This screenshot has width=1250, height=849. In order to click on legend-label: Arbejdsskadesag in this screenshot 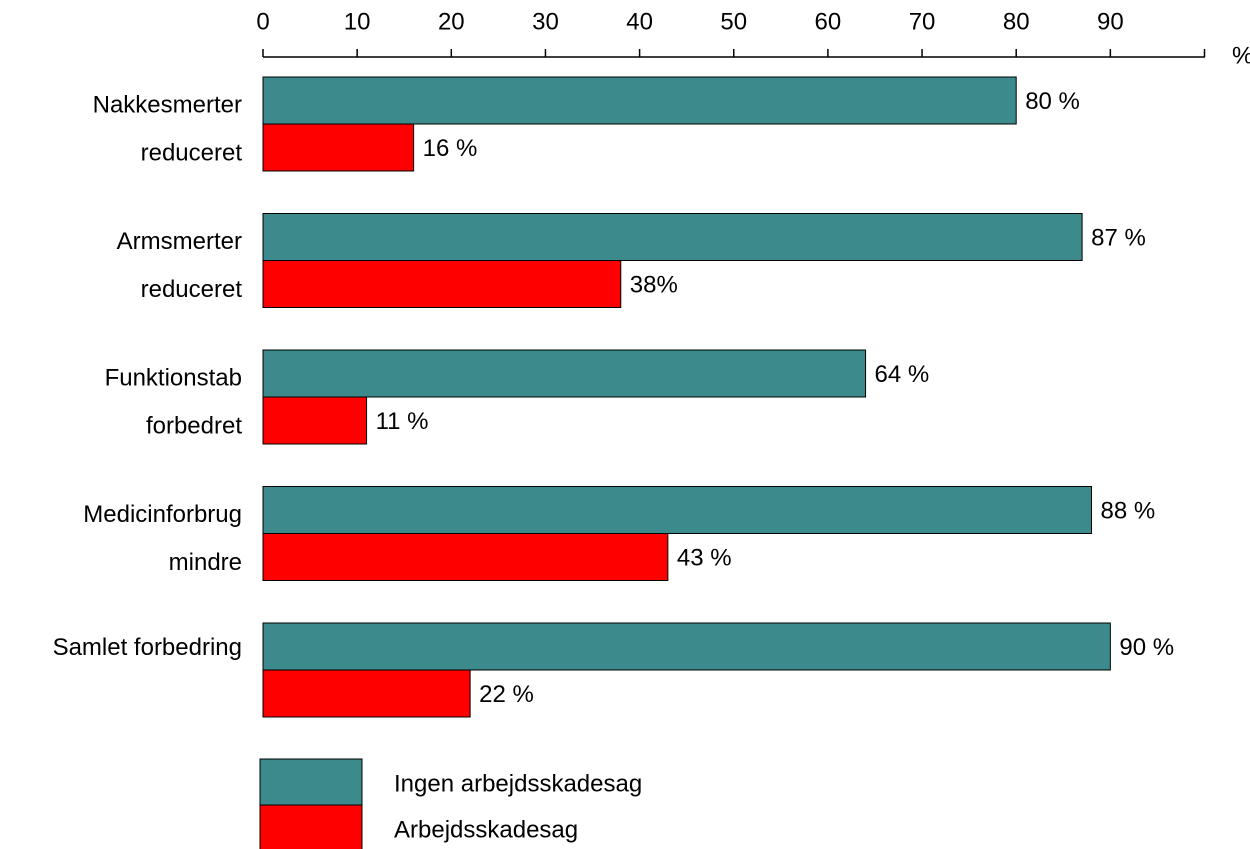, I will do `click(486, 830)`.